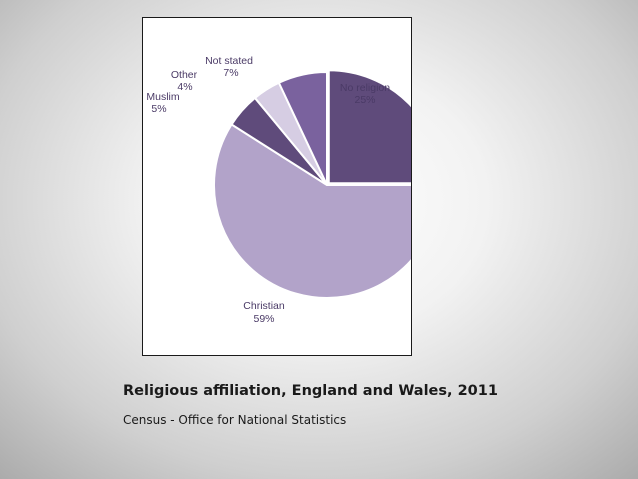  Describe the element at coordinates (163, 97) in the screenshot. I see `slice-label-muslim: Muslim` at that location.